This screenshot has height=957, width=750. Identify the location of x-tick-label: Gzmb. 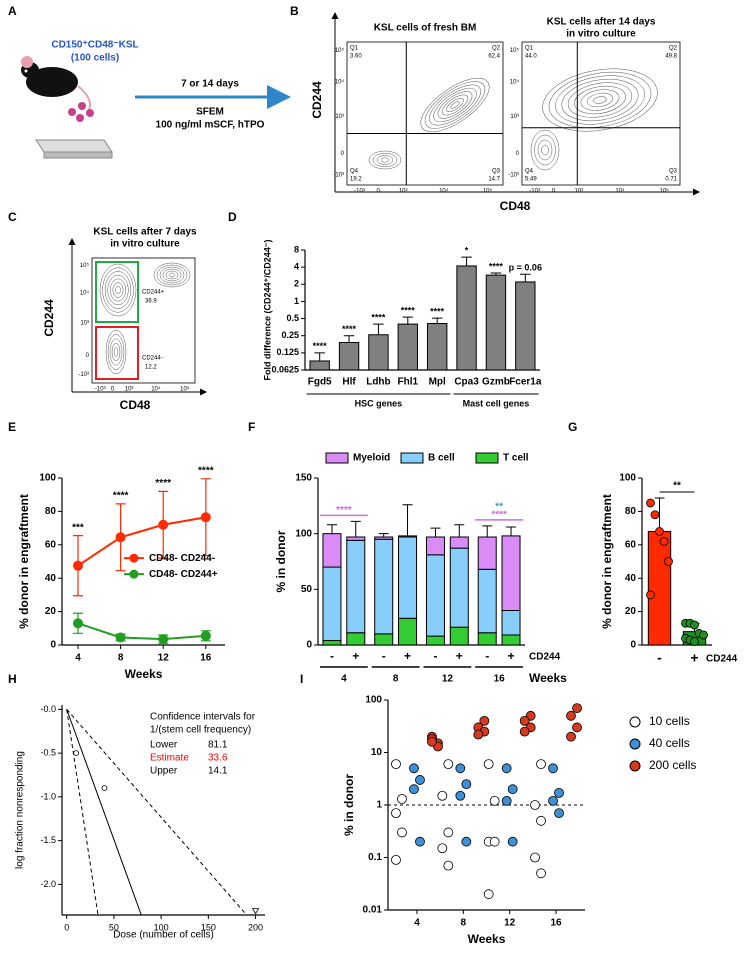
(496, 382).